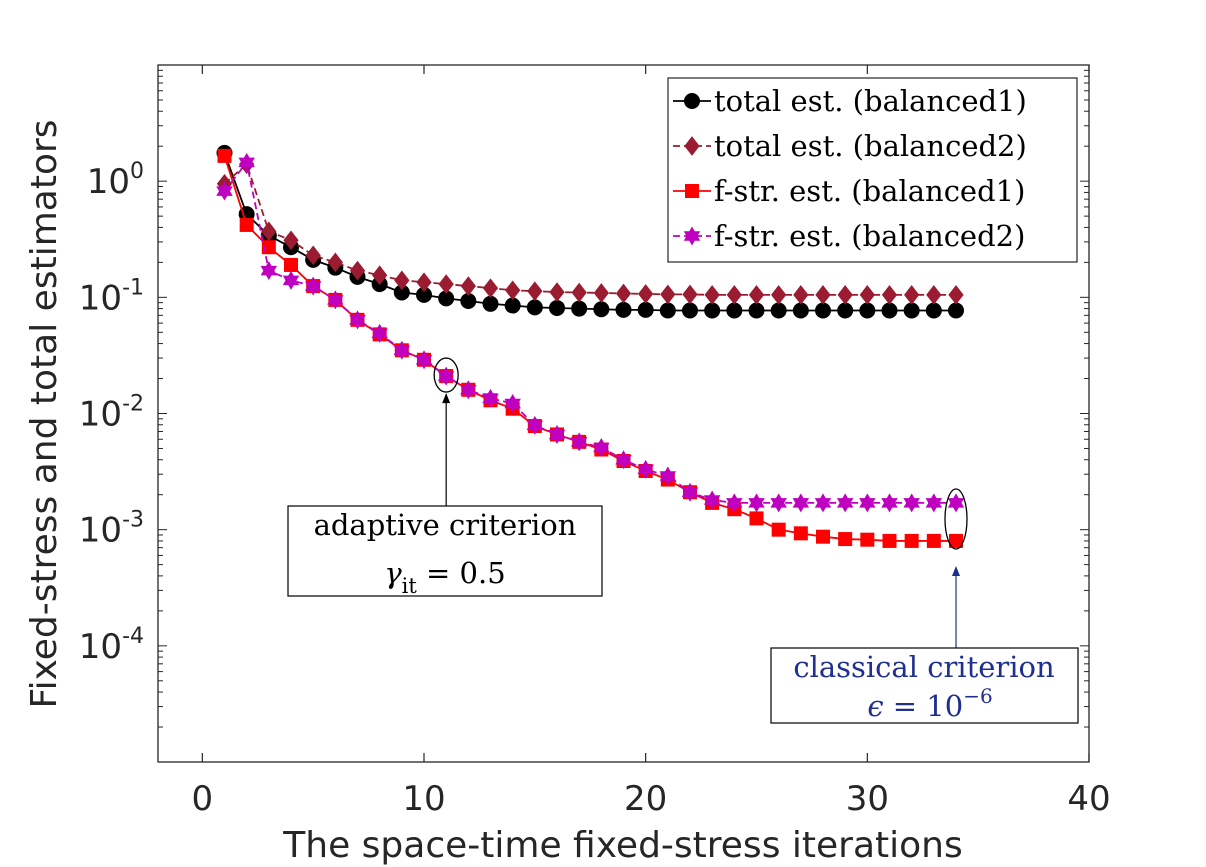 The height and width of the screenshot is (867, 1206). I want to click on legend-entry-3: f-str. est. (balanced1), so click(849, 191).